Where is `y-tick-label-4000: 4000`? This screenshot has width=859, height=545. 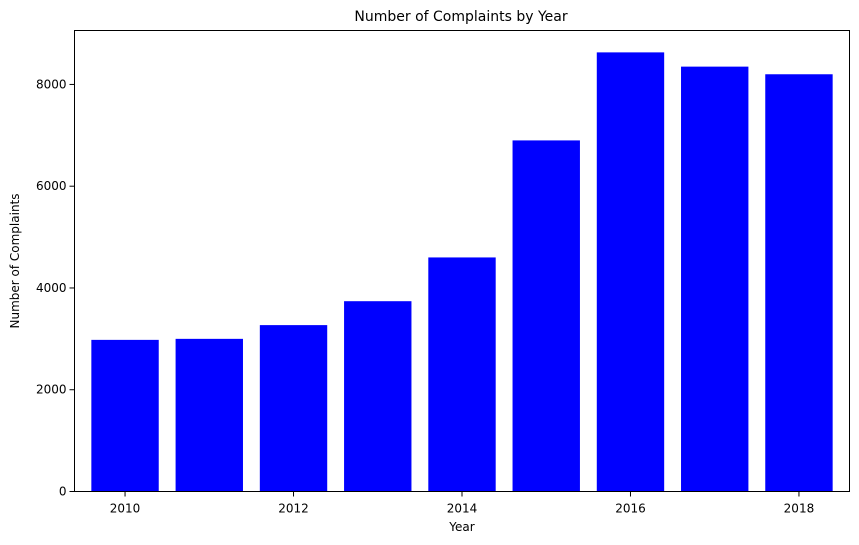 y-tick-label-4000: 4000 is located at coordinates (51, 288).